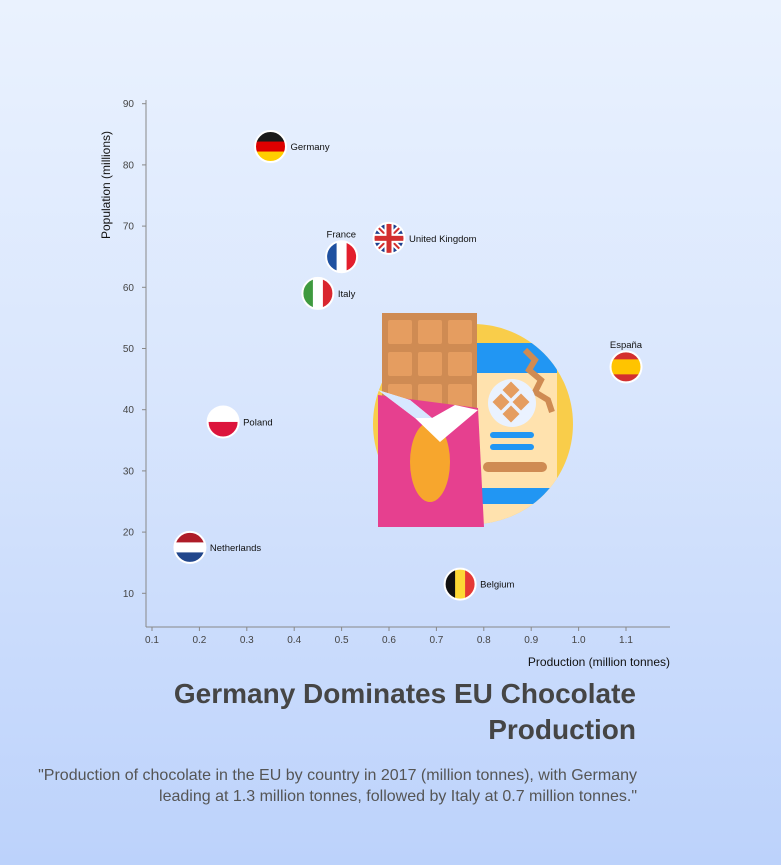 This screenshot has height=865, width=781. Describe the element at coordinates (484, 640) in the screenshot. I see `x-tick-label: 0.8` at that location.